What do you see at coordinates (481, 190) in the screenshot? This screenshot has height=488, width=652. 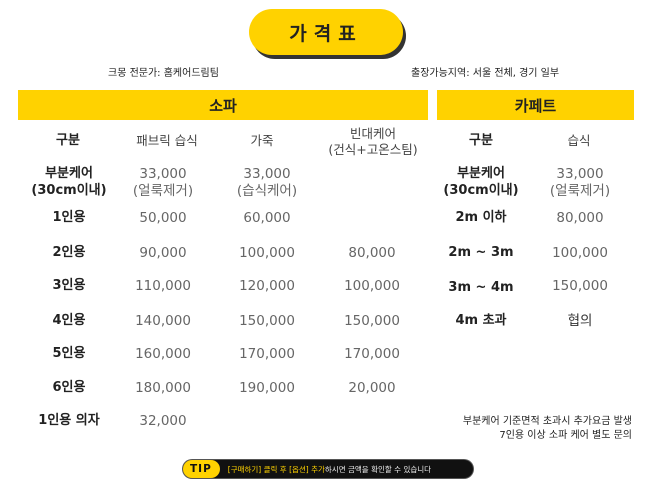 I see `carpet-partial-label-sub: (30cm이내)` at bounding box center [481, 190].